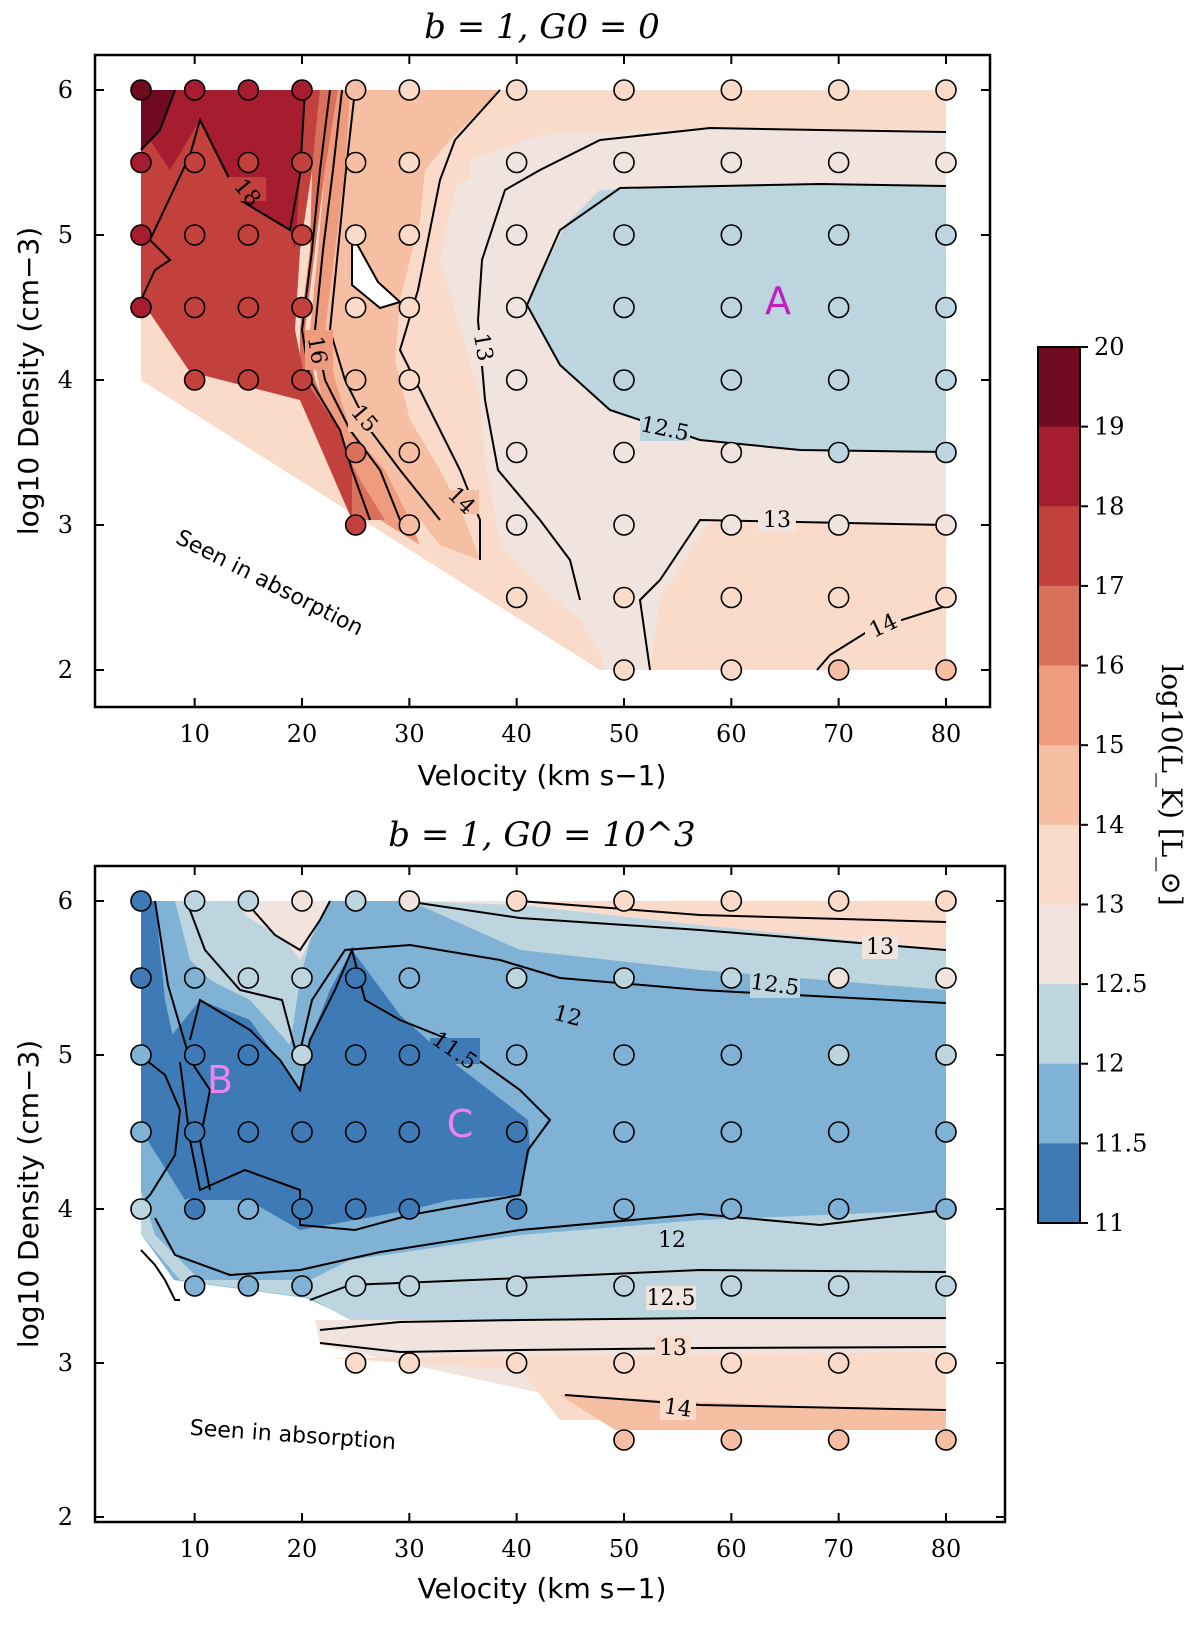 This screenshot has height=1627, width=1200. Describe the element at coordinates (460, 1124) in the screenshot. I see `bottom-region-label-C: C` at that location.